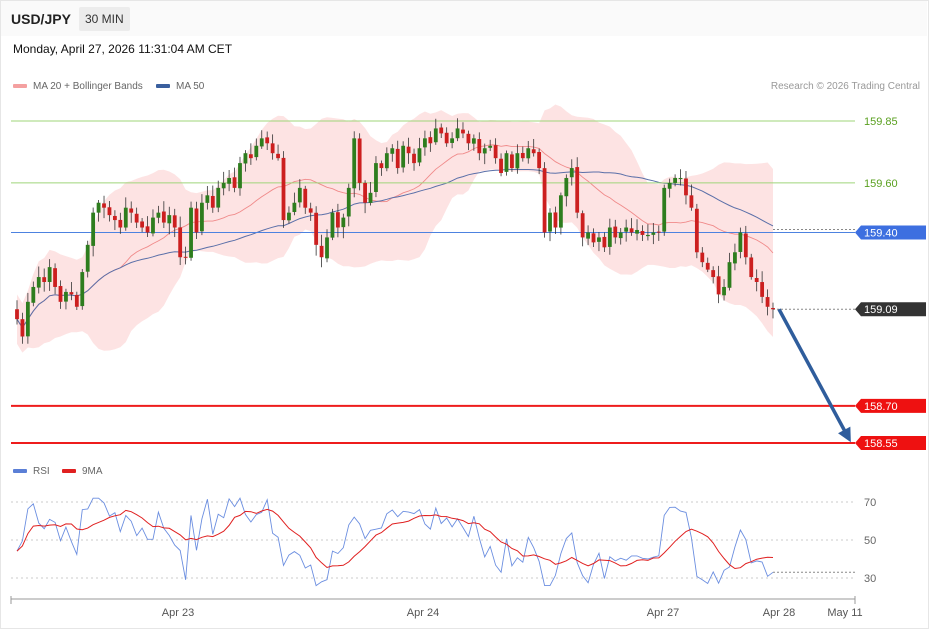 The image size is (929, 629). What do you see at coordinates (845, 86) in the screenshot?
I see `copyright-label: Research © 2026 Trading Central` at bounding box center [845, 86].